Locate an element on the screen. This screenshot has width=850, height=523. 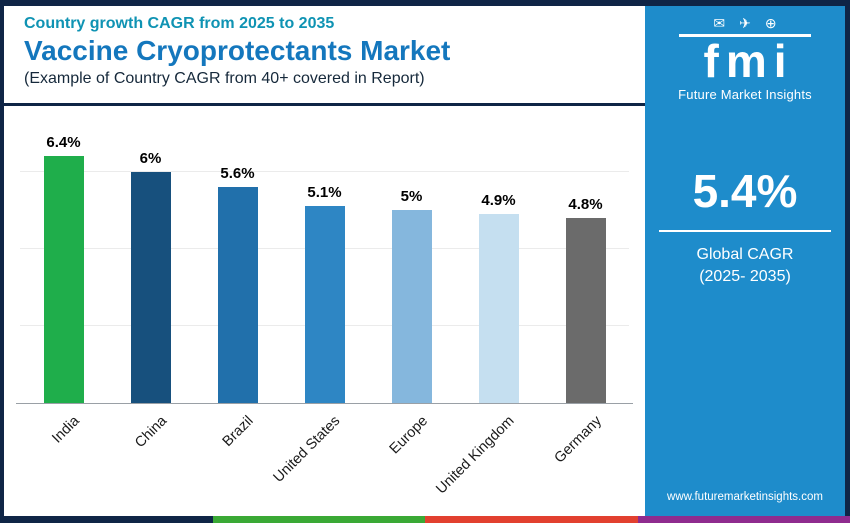
bar-value-label: 4.8% is located at coordinates (585, 204).